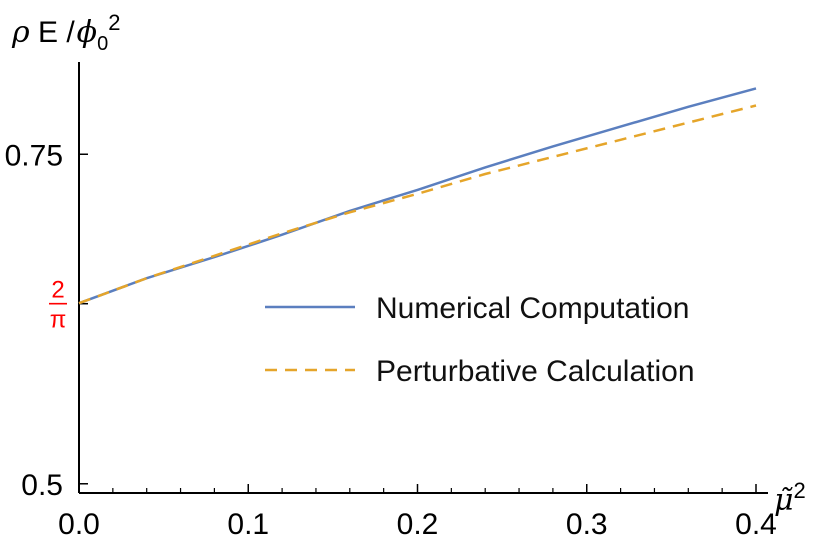 Image resolution: width=830 pixels, height=546 pixels. I want to click on y-axis-label-phi: ϕ, so click(87, 32).